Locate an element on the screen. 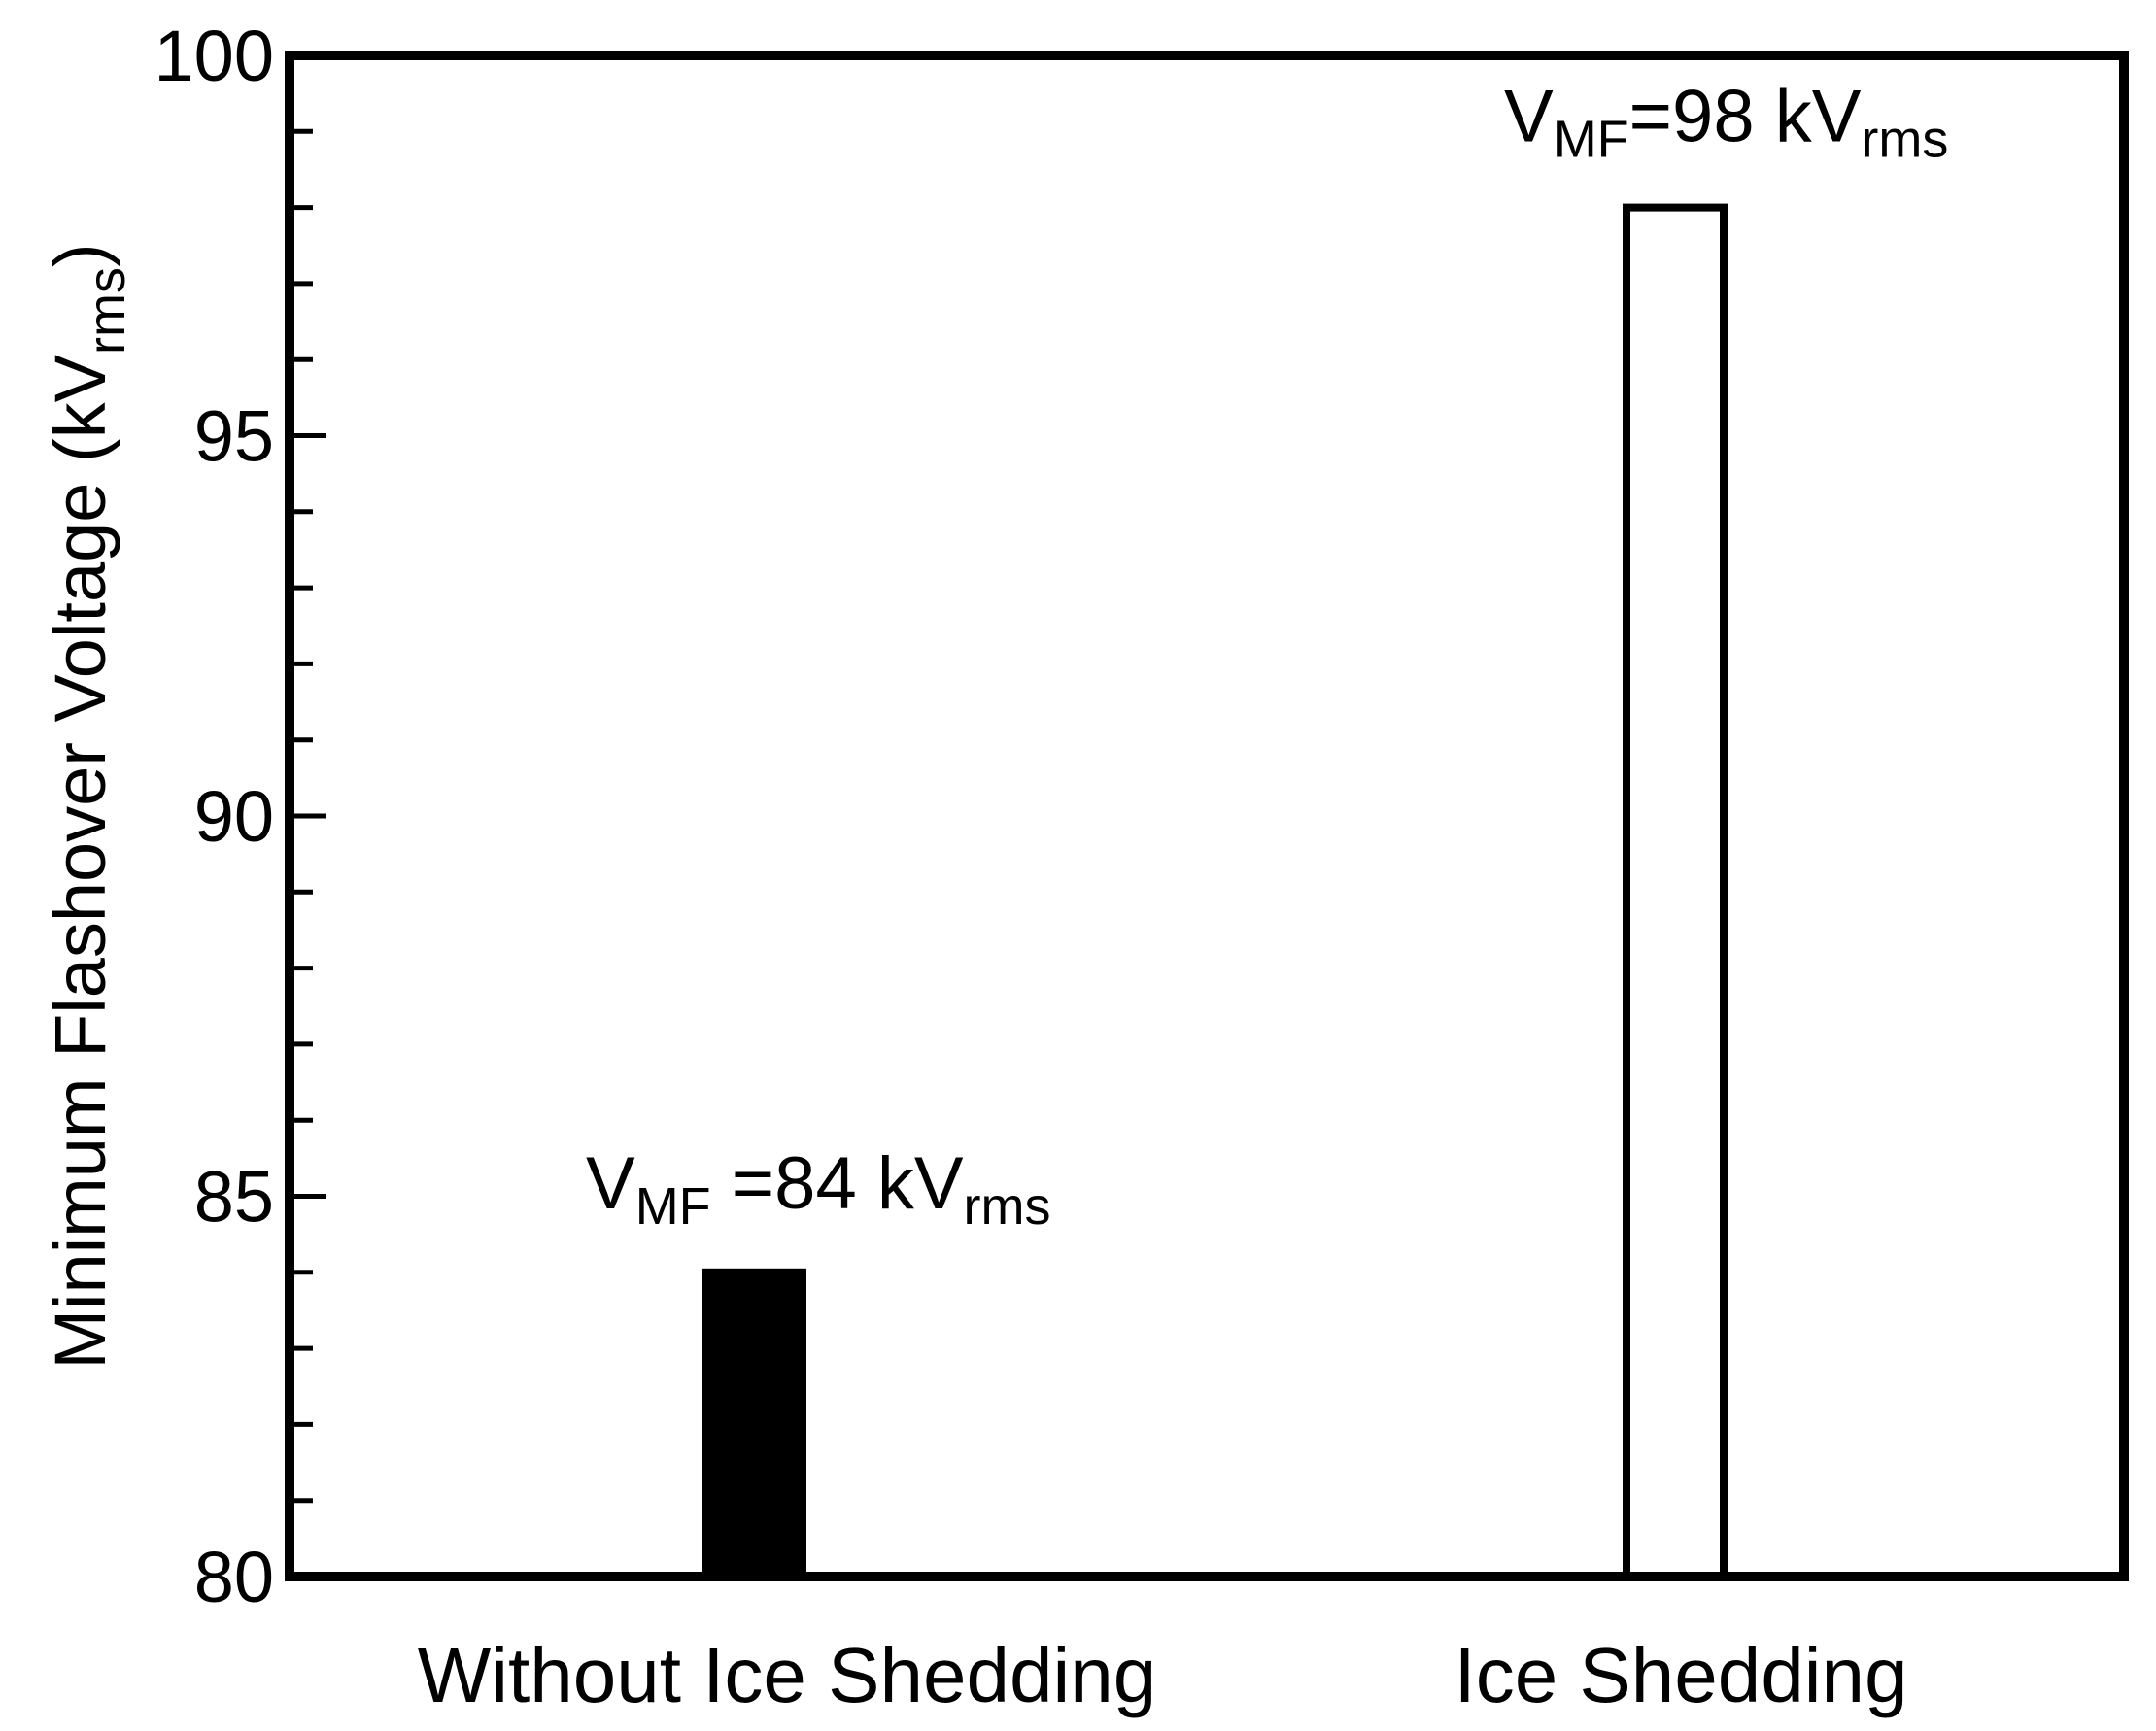 Image resolution: width=2156 pixels, height=1731 pixels. y-axis-label-close: ) is located at coordinates (80, 255).